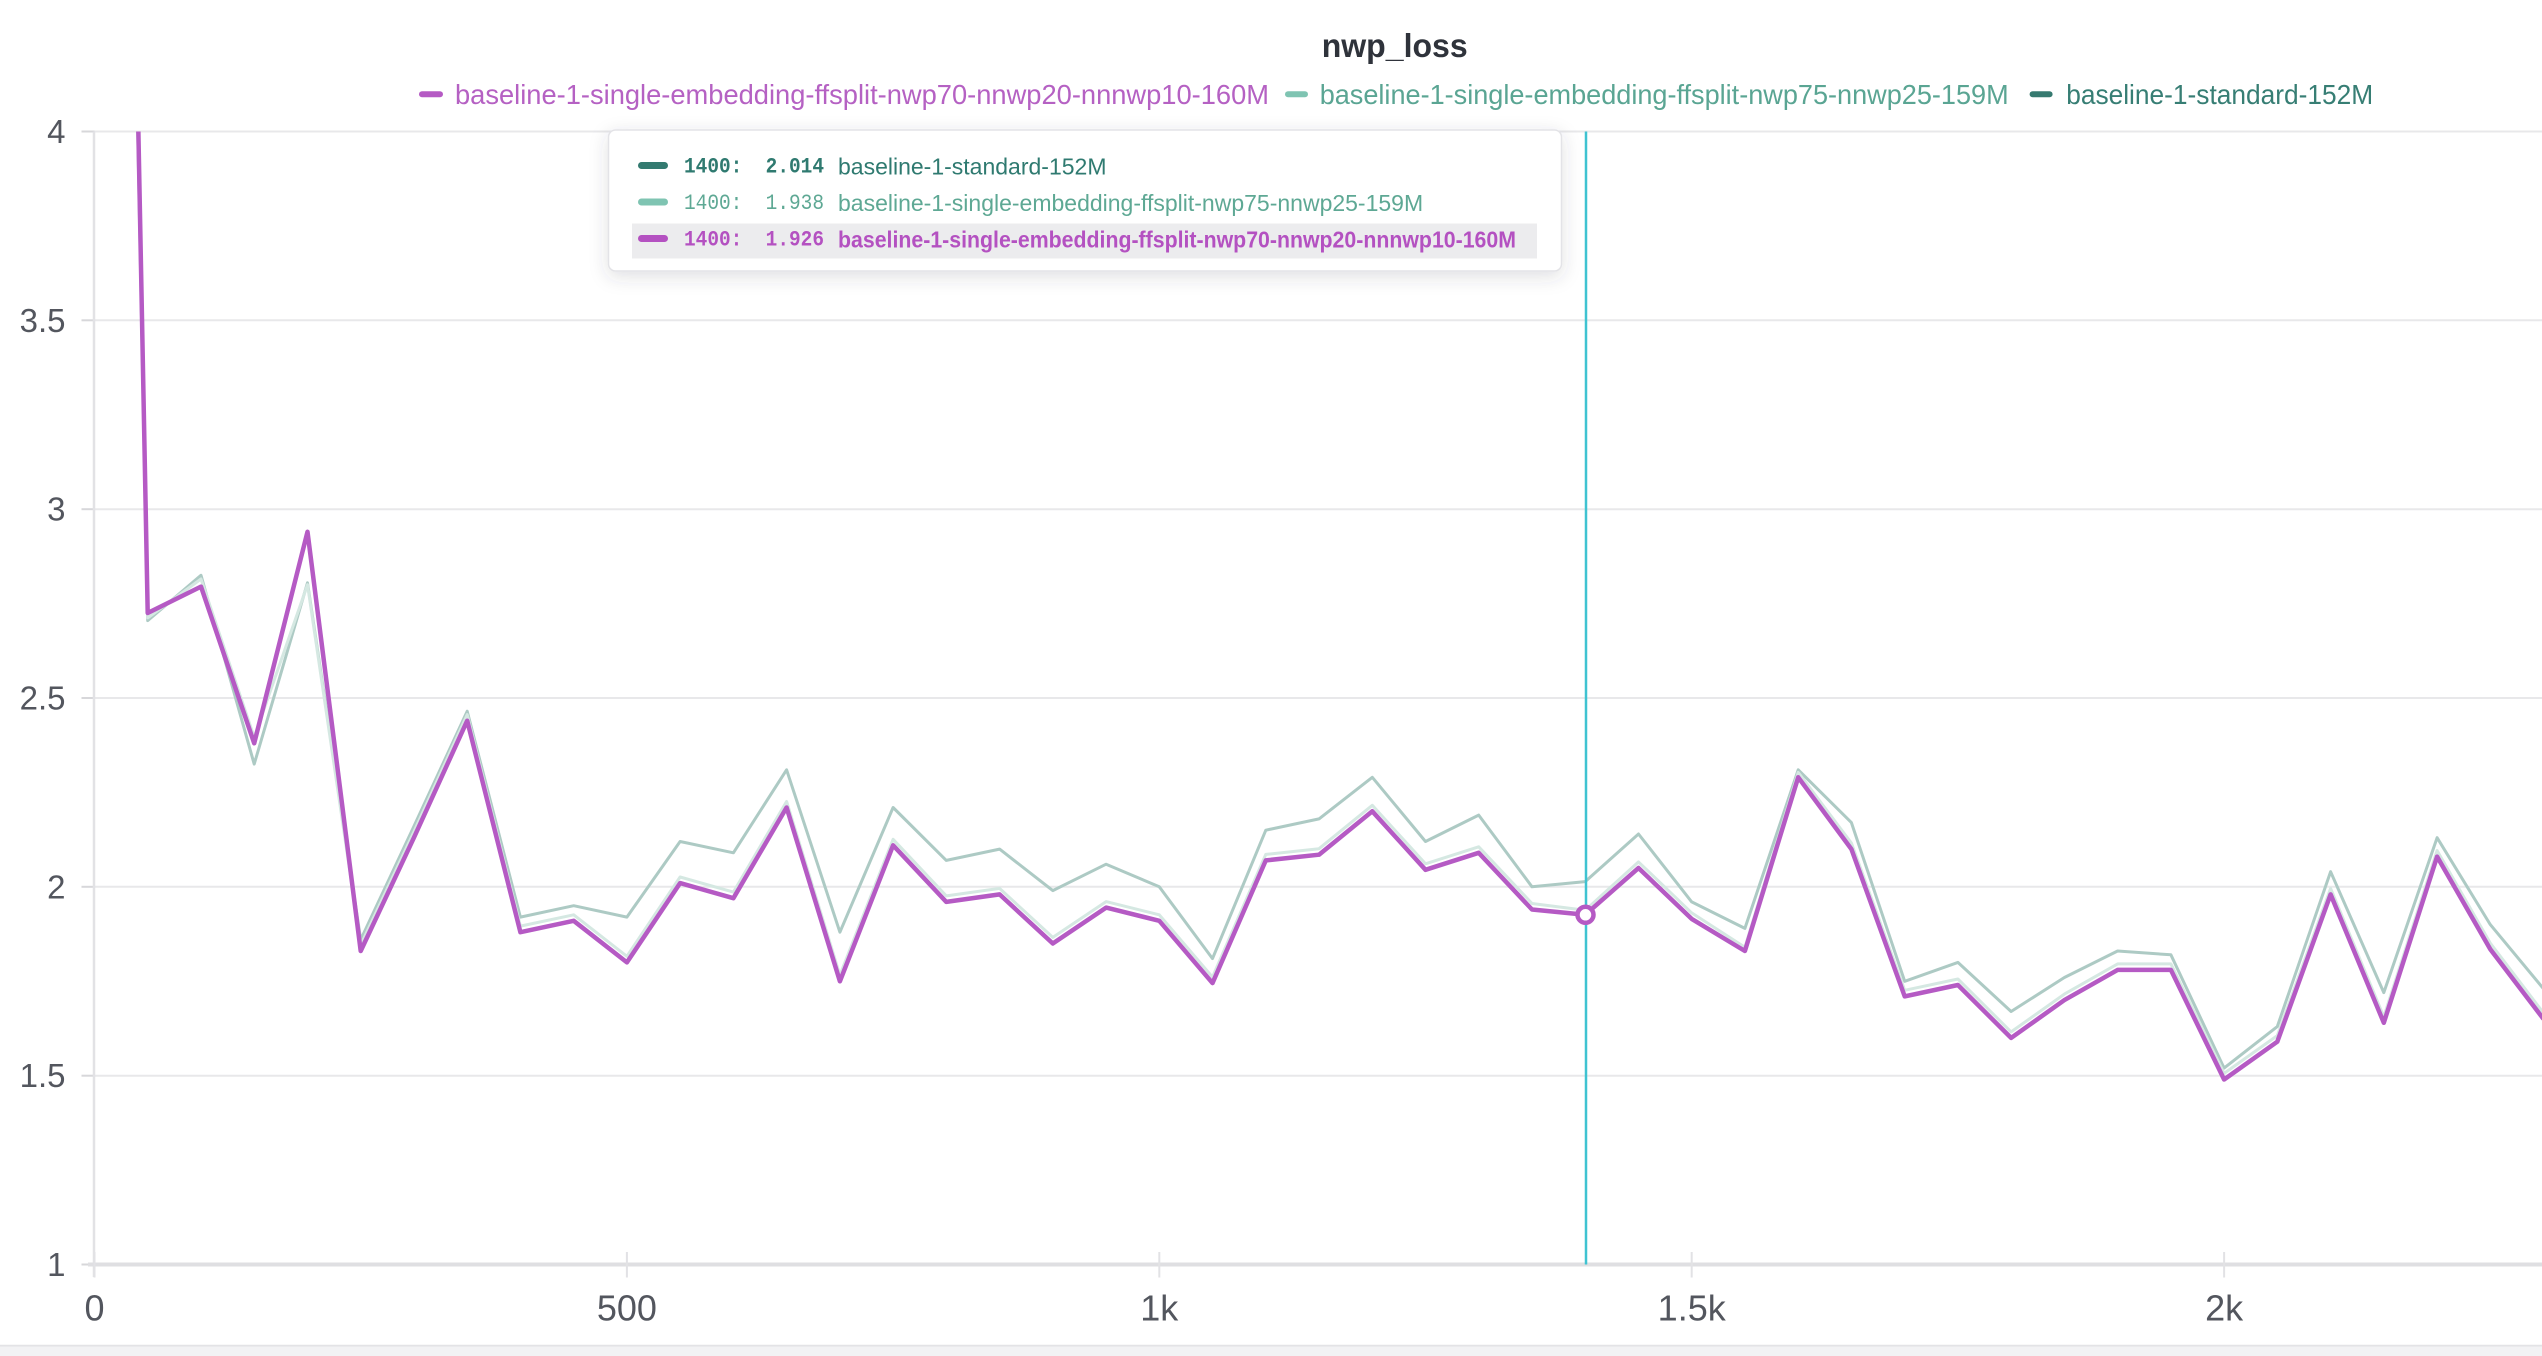  Describe the element at coordinates (56, 131) in the screenshot. I see `svg-text: 4` at that location.